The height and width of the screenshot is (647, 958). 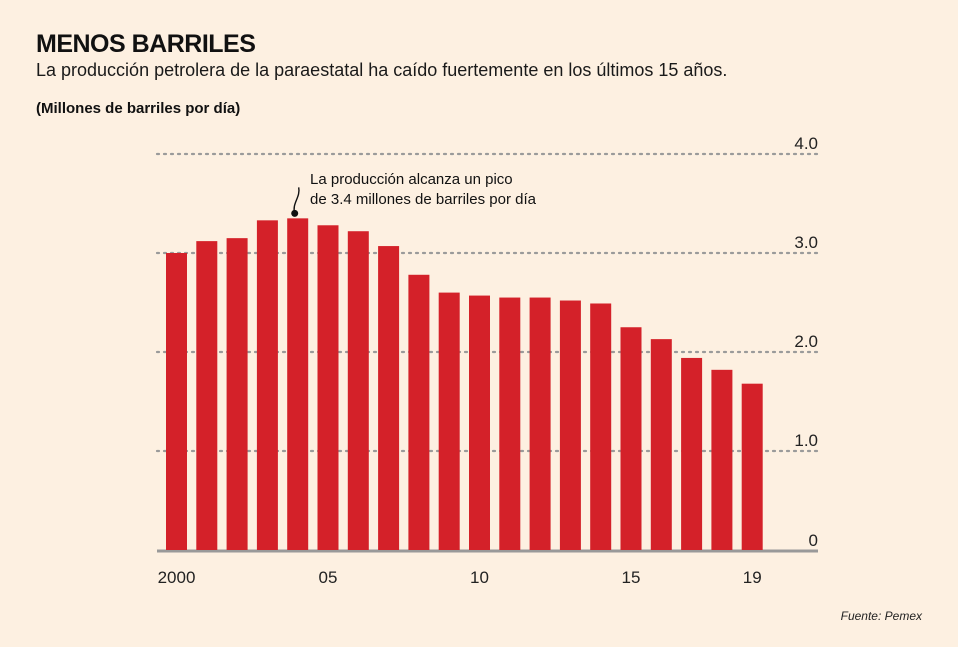 I want to click on bar-2010, so click(x=479, y=422).